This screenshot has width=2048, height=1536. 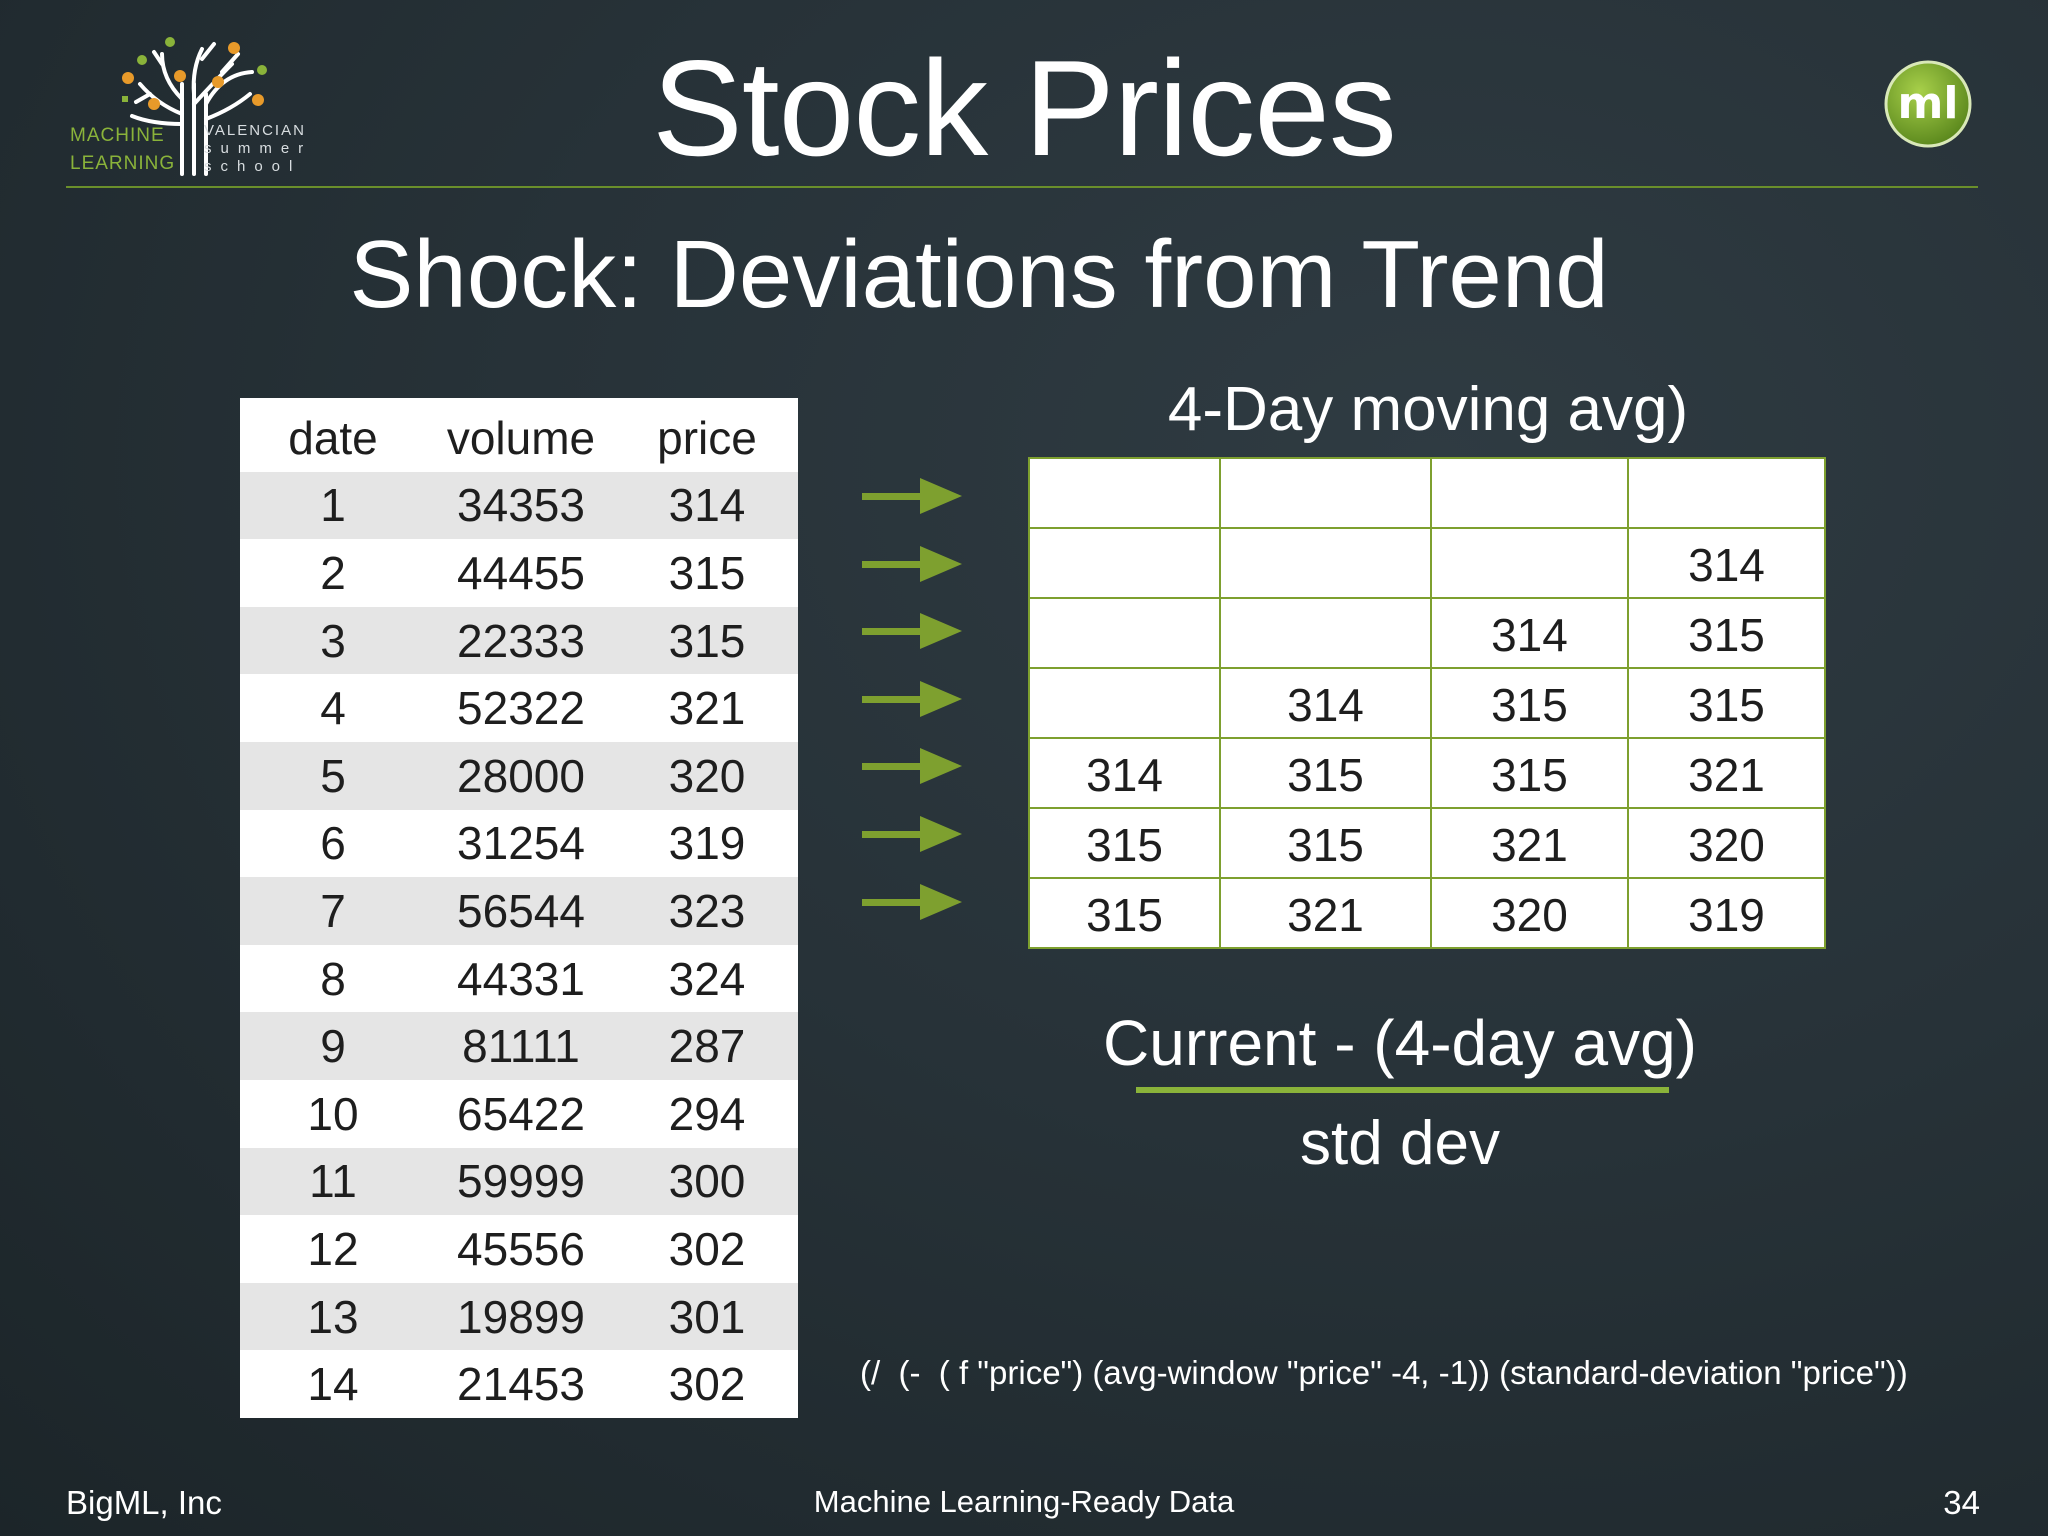 What do you see at coordinates (519, 1113) in the screenshot?
I see `table-row: 10 65422 294` at bounding box center [519, 1113].